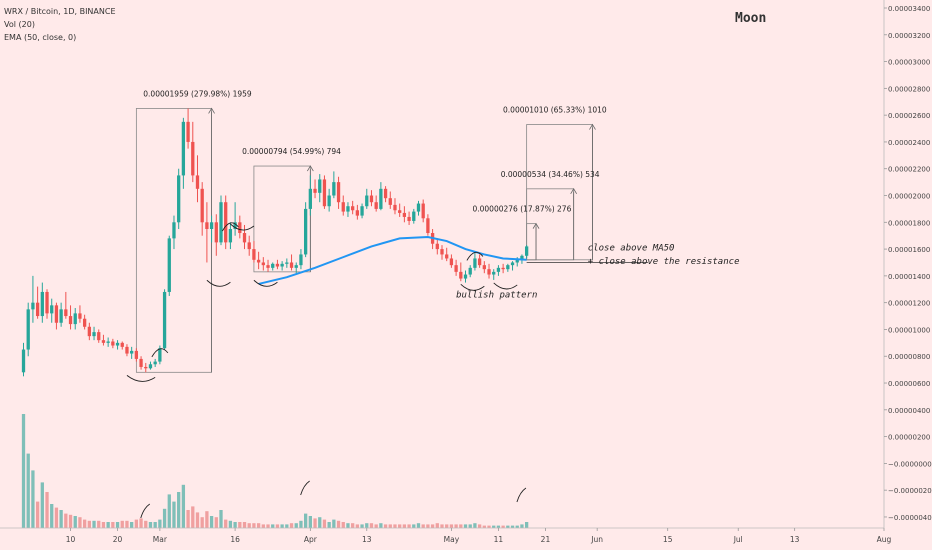  Describe the element at coordinates (559, 192) in the screenshot. I see `measurement-box` at that location.